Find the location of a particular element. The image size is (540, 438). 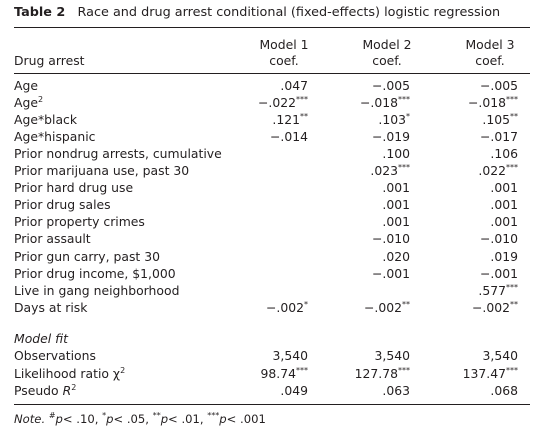

row-label: Prior gun carry, past 30 is located at coordinates (87, 257).